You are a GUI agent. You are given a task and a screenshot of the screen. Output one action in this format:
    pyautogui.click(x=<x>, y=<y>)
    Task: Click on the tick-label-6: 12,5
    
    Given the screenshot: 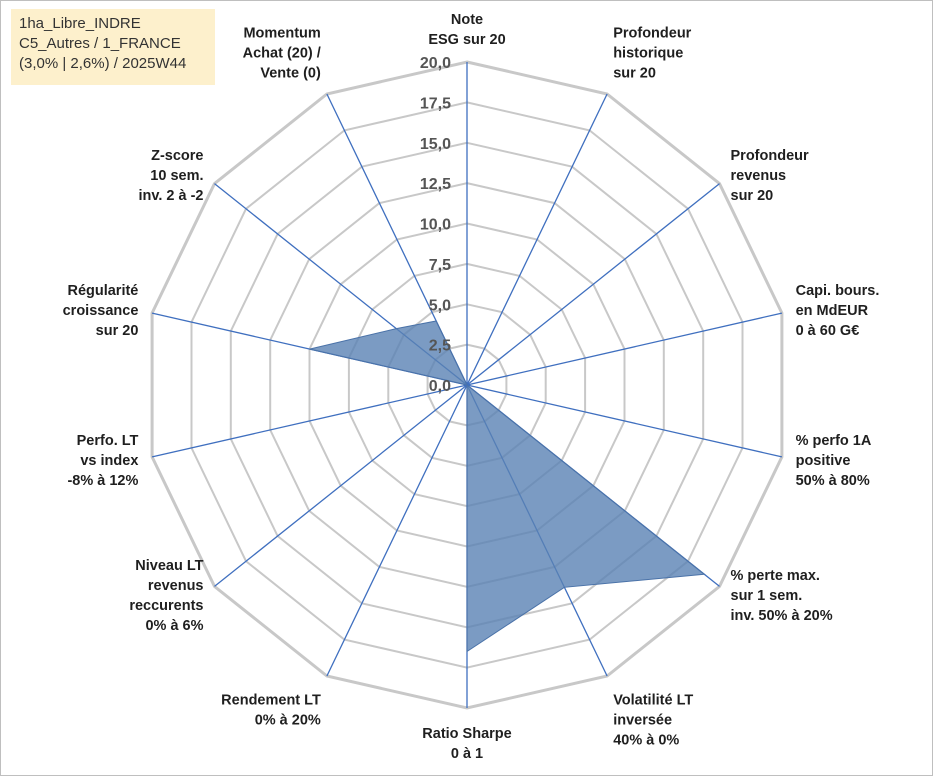 What is the action you would take?
    pyautogui.click(x=435, y=184)
    